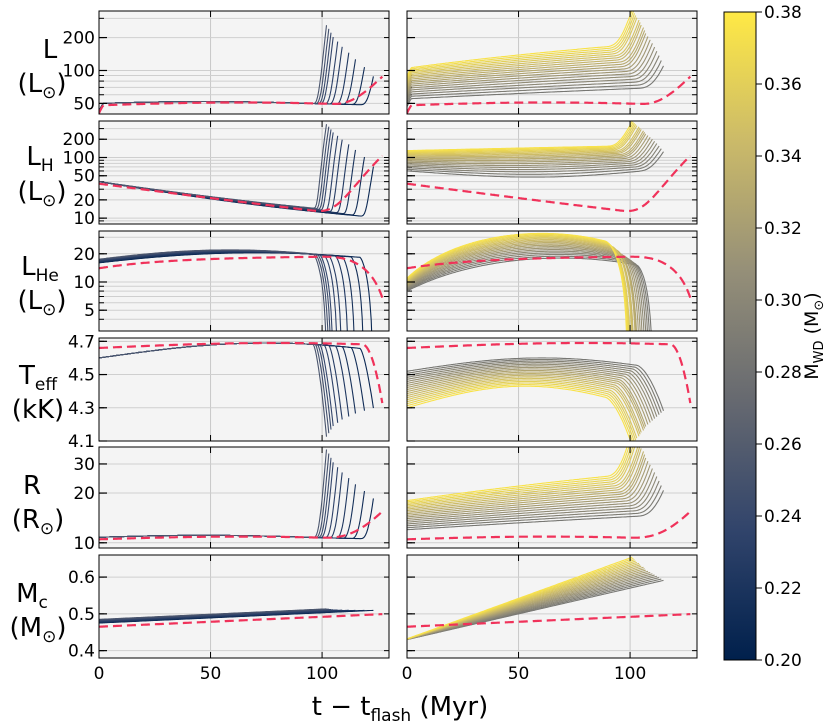  What do you see at coordinates (740, 336) in the screenshot?
I see `colorbar-gradient` at bounding box center [740, 336].